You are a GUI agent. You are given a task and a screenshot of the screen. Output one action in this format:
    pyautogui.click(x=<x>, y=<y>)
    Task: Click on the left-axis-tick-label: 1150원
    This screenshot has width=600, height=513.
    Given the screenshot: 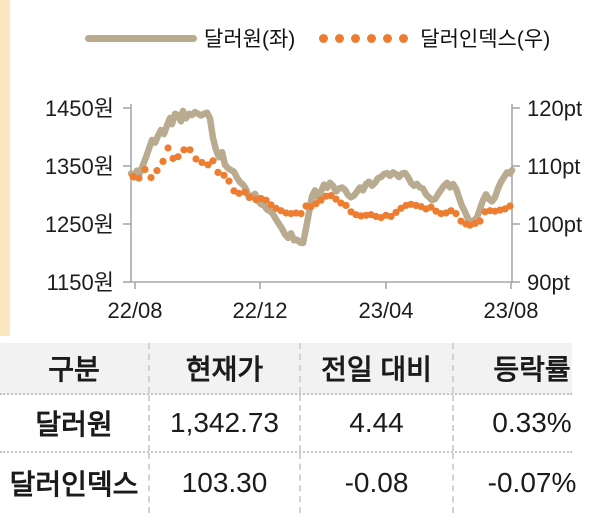 What is the action you would take?
    pyautogui.click(x=80, y=282)
    